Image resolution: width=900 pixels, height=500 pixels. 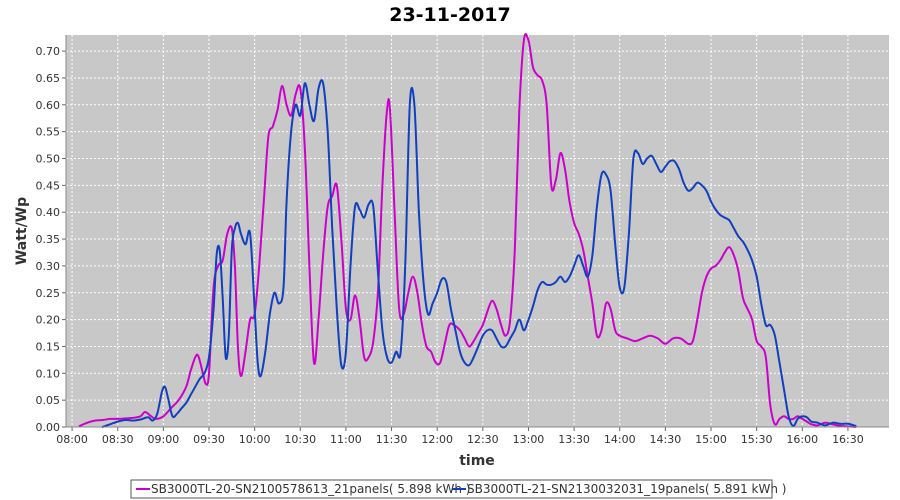 I want to click on x-tick-label: 12:30, so click(x=483, y=439).